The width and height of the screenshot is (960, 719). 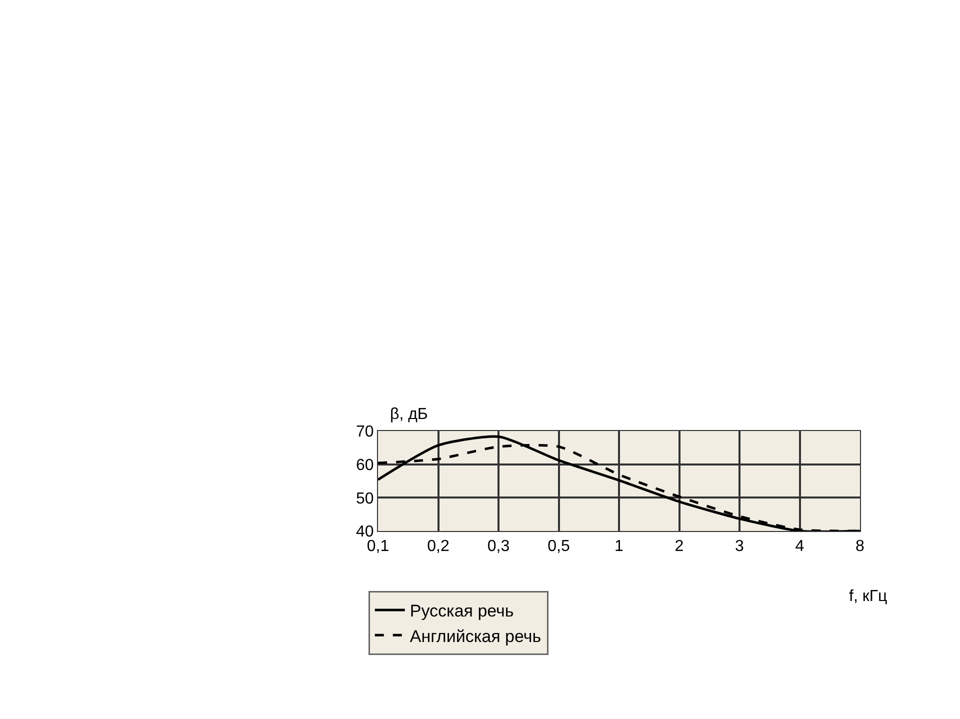 I want to click on legend-label: Русская речь, so click(x=462, y=611).